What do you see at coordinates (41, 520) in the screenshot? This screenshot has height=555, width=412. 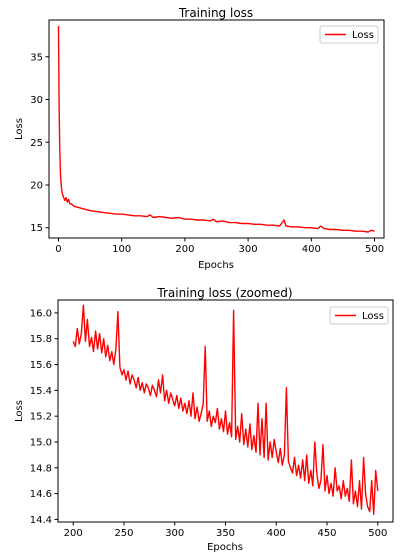 I see `y-tick-label: 14.4` at bounding box center [41, 520].